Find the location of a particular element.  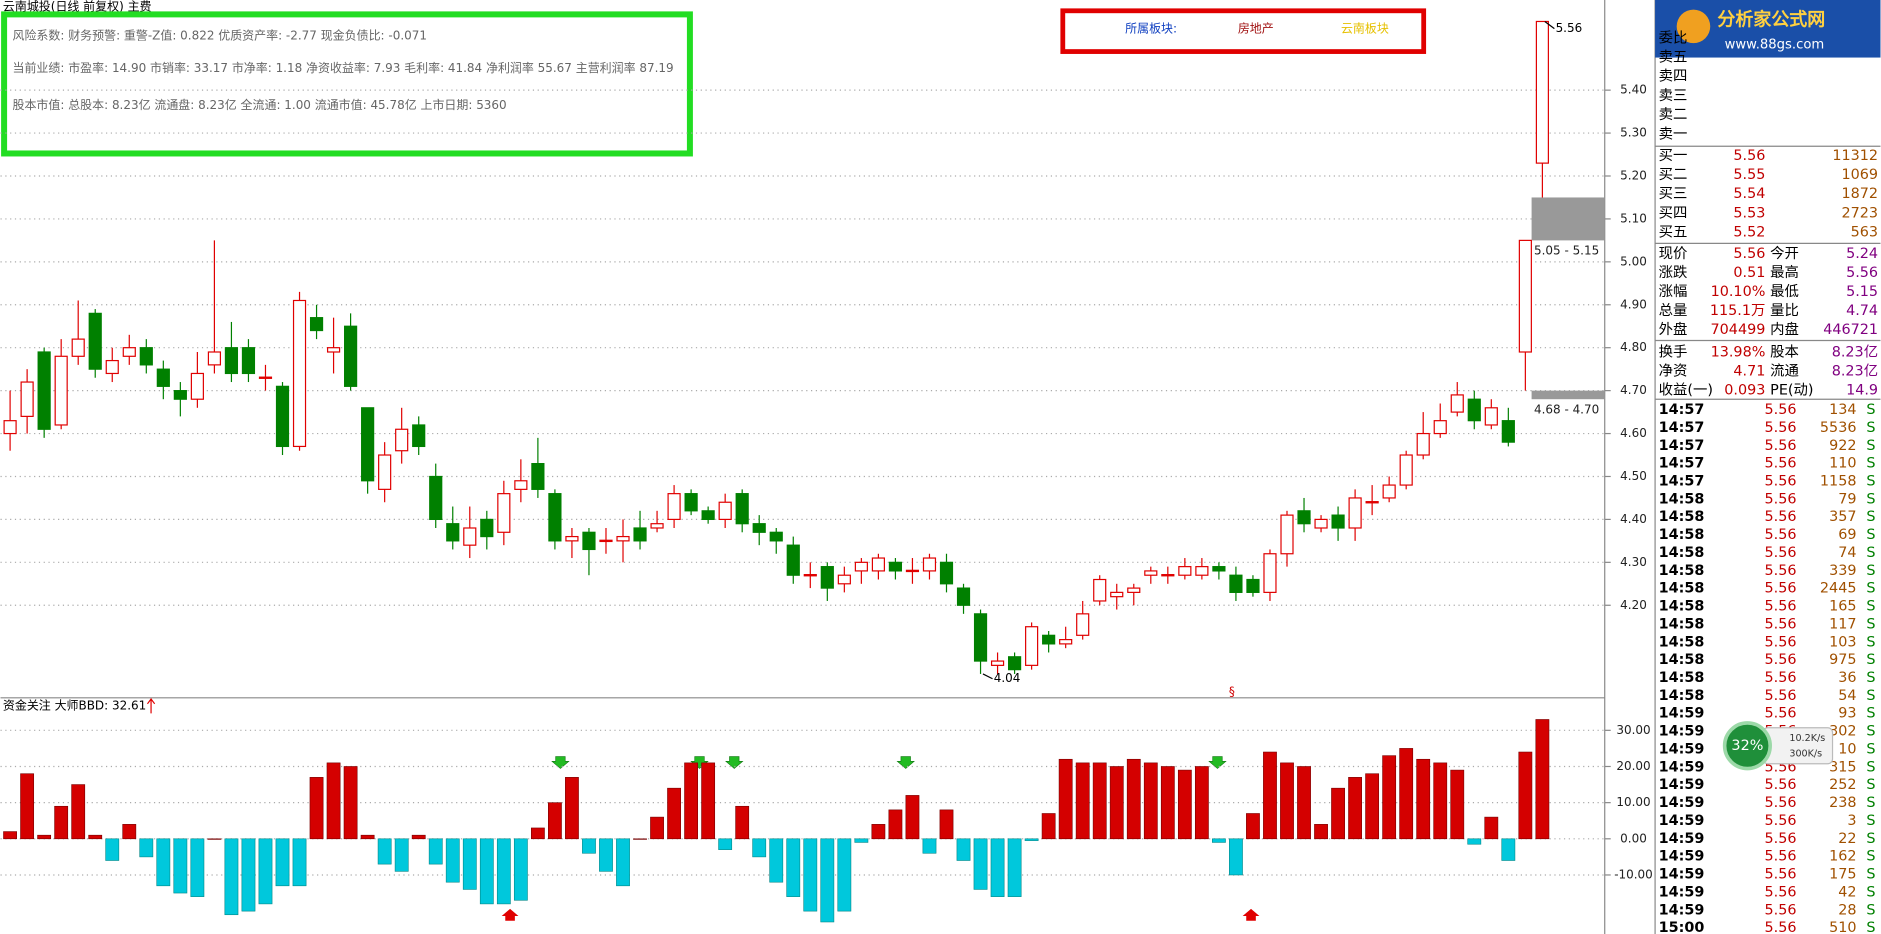

stat-label: 涨幅 is located at coordinates (1673, 291).